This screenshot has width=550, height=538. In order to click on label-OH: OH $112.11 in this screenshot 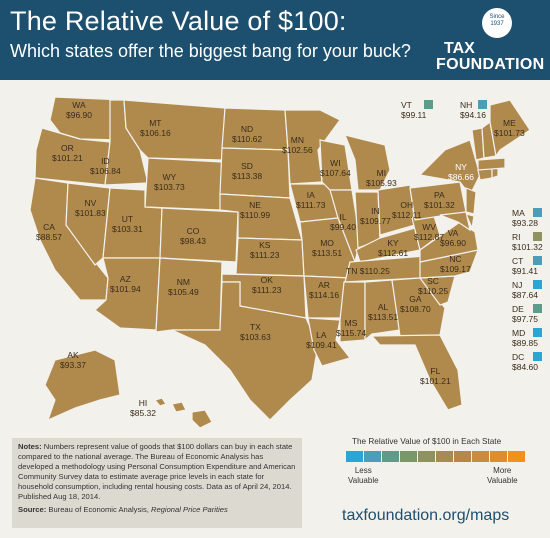, I will do `click(406, 210)`.